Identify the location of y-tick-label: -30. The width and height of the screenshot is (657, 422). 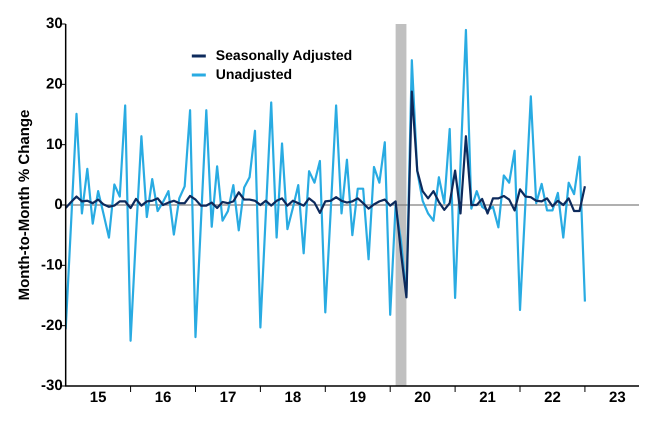
(51, 385).